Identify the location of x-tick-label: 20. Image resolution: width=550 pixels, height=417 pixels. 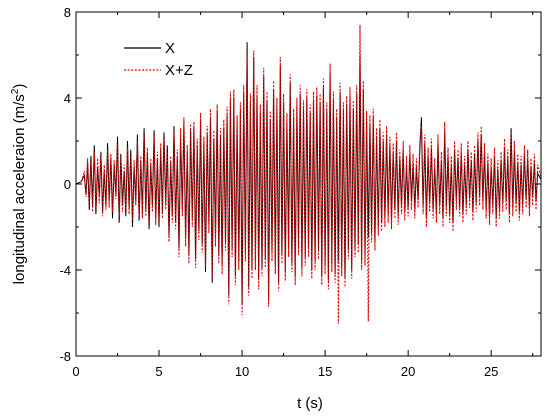
(408, 371).